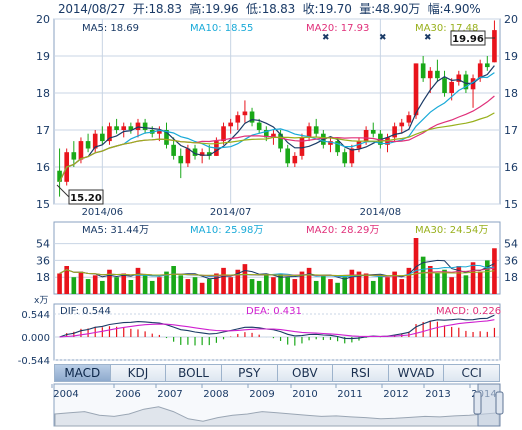 The width and height of the screenshot is (522, 430). What do you see at coordinates (194, 373) in the screenshot?
I see `tab-boll: BOLL` at bounding box center [194, 373].